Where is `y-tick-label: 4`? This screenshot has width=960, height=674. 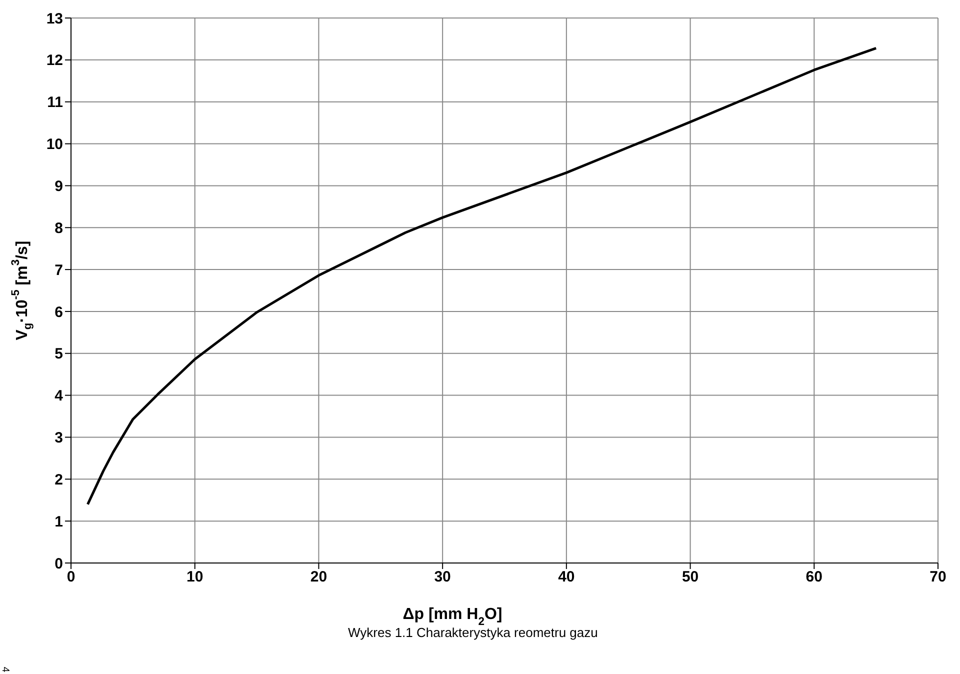
y-tick-label: 4 is located at coordinates (59, 396).